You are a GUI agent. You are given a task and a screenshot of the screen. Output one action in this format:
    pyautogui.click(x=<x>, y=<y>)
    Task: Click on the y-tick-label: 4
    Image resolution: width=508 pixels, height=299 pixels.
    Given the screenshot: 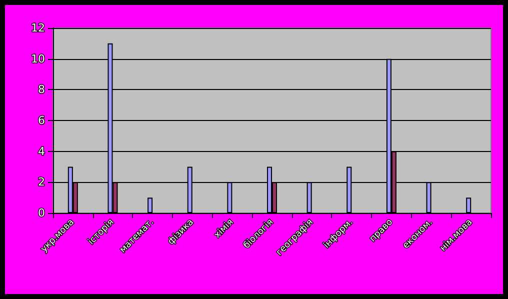 What is the action you would take?
    pyautogui.click(x=41, y=151)
    